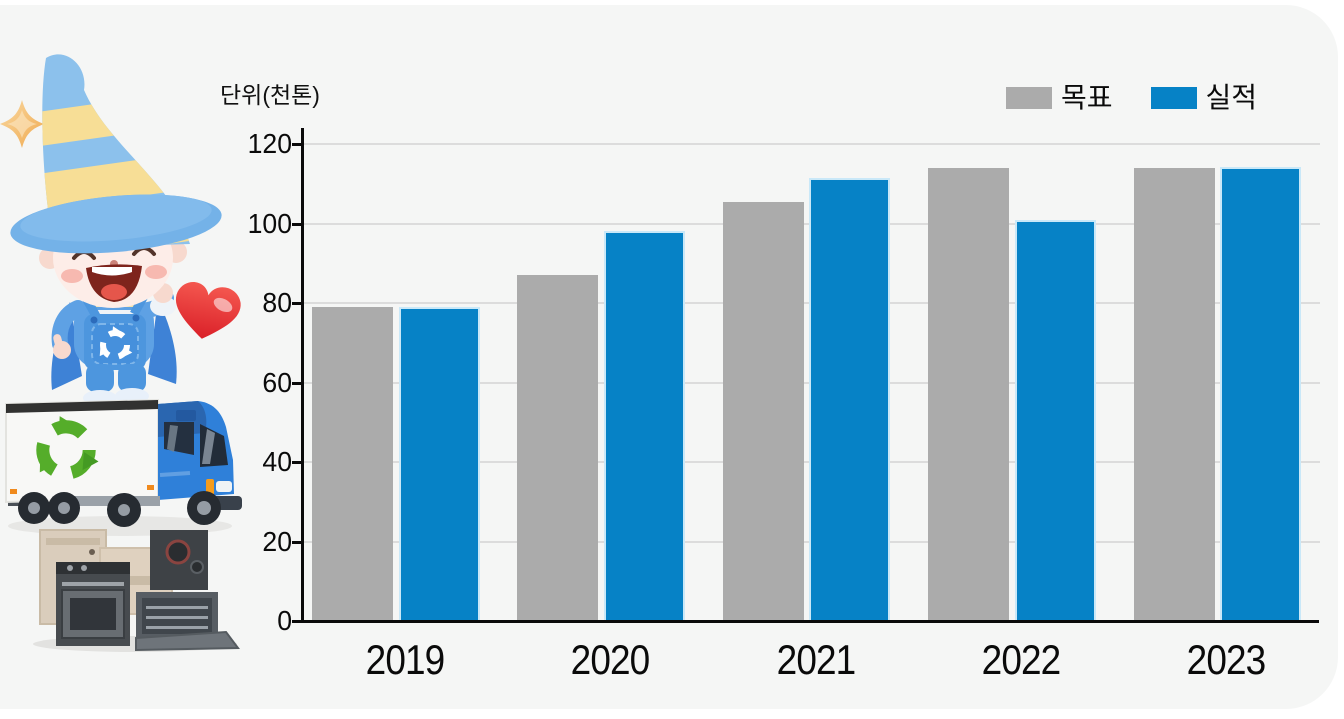  Describe the element at coordinates (277, 461) in the screenshot. I see `y-tick-label: 40` at that location.